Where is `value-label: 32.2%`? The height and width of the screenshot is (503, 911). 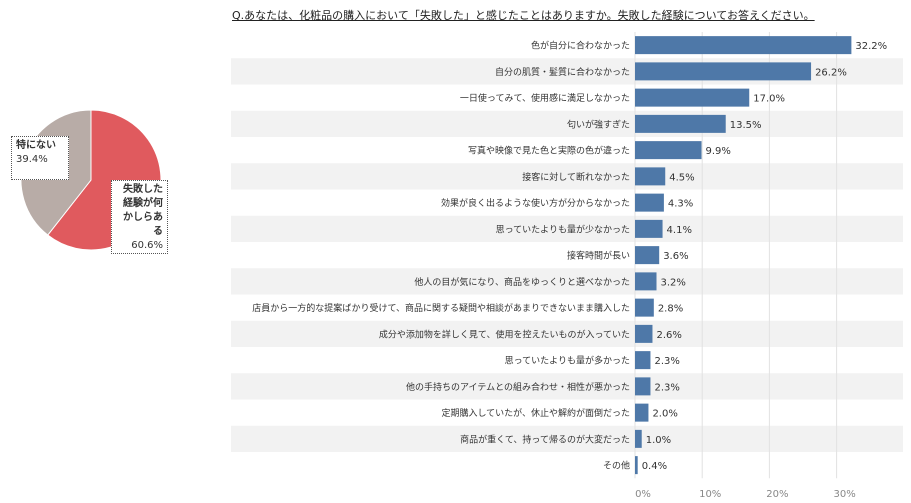 value-label: 32.2% is located at coordinates (871, 46).